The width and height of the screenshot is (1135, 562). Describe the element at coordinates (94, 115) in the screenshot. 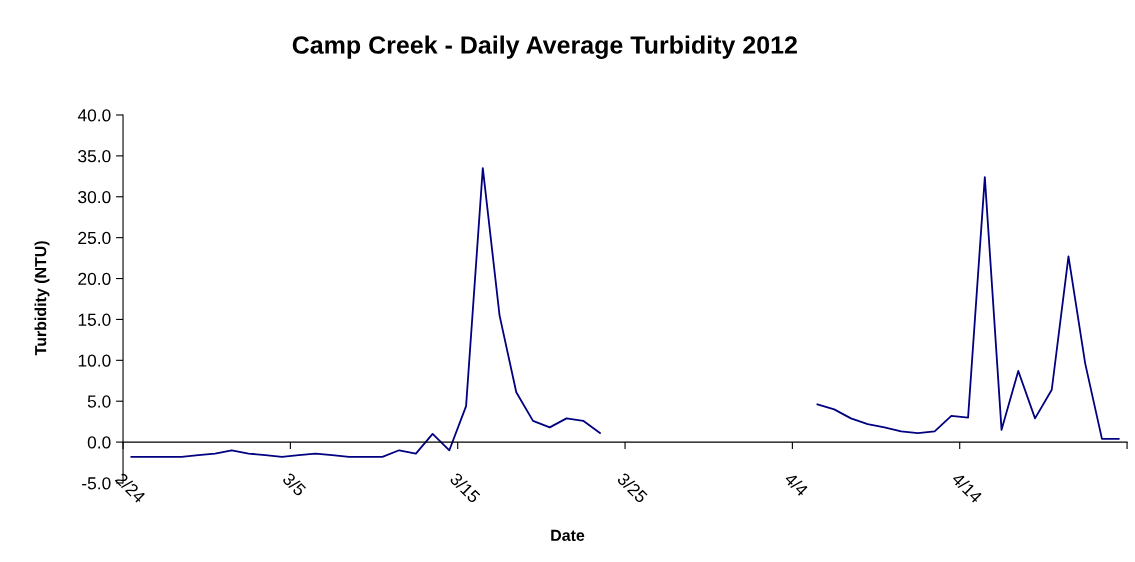

I see `y-tick-label: 40.0` at that location.